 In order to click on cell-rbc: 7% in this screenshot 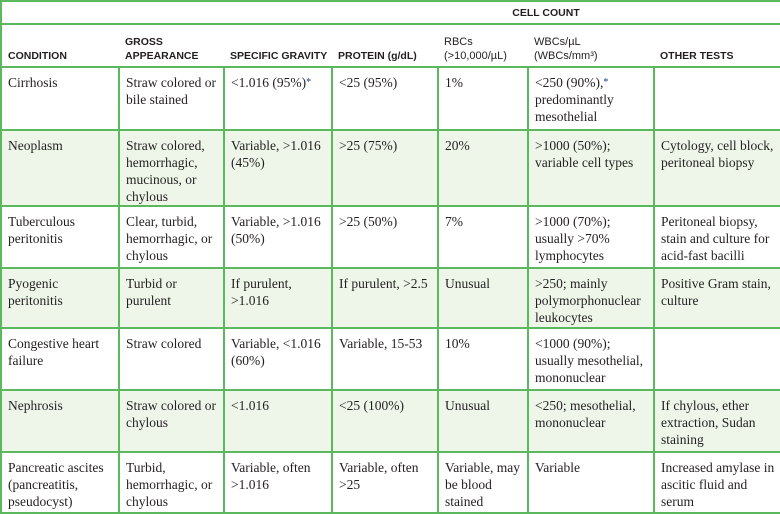, I will do `click(483, 237)`.